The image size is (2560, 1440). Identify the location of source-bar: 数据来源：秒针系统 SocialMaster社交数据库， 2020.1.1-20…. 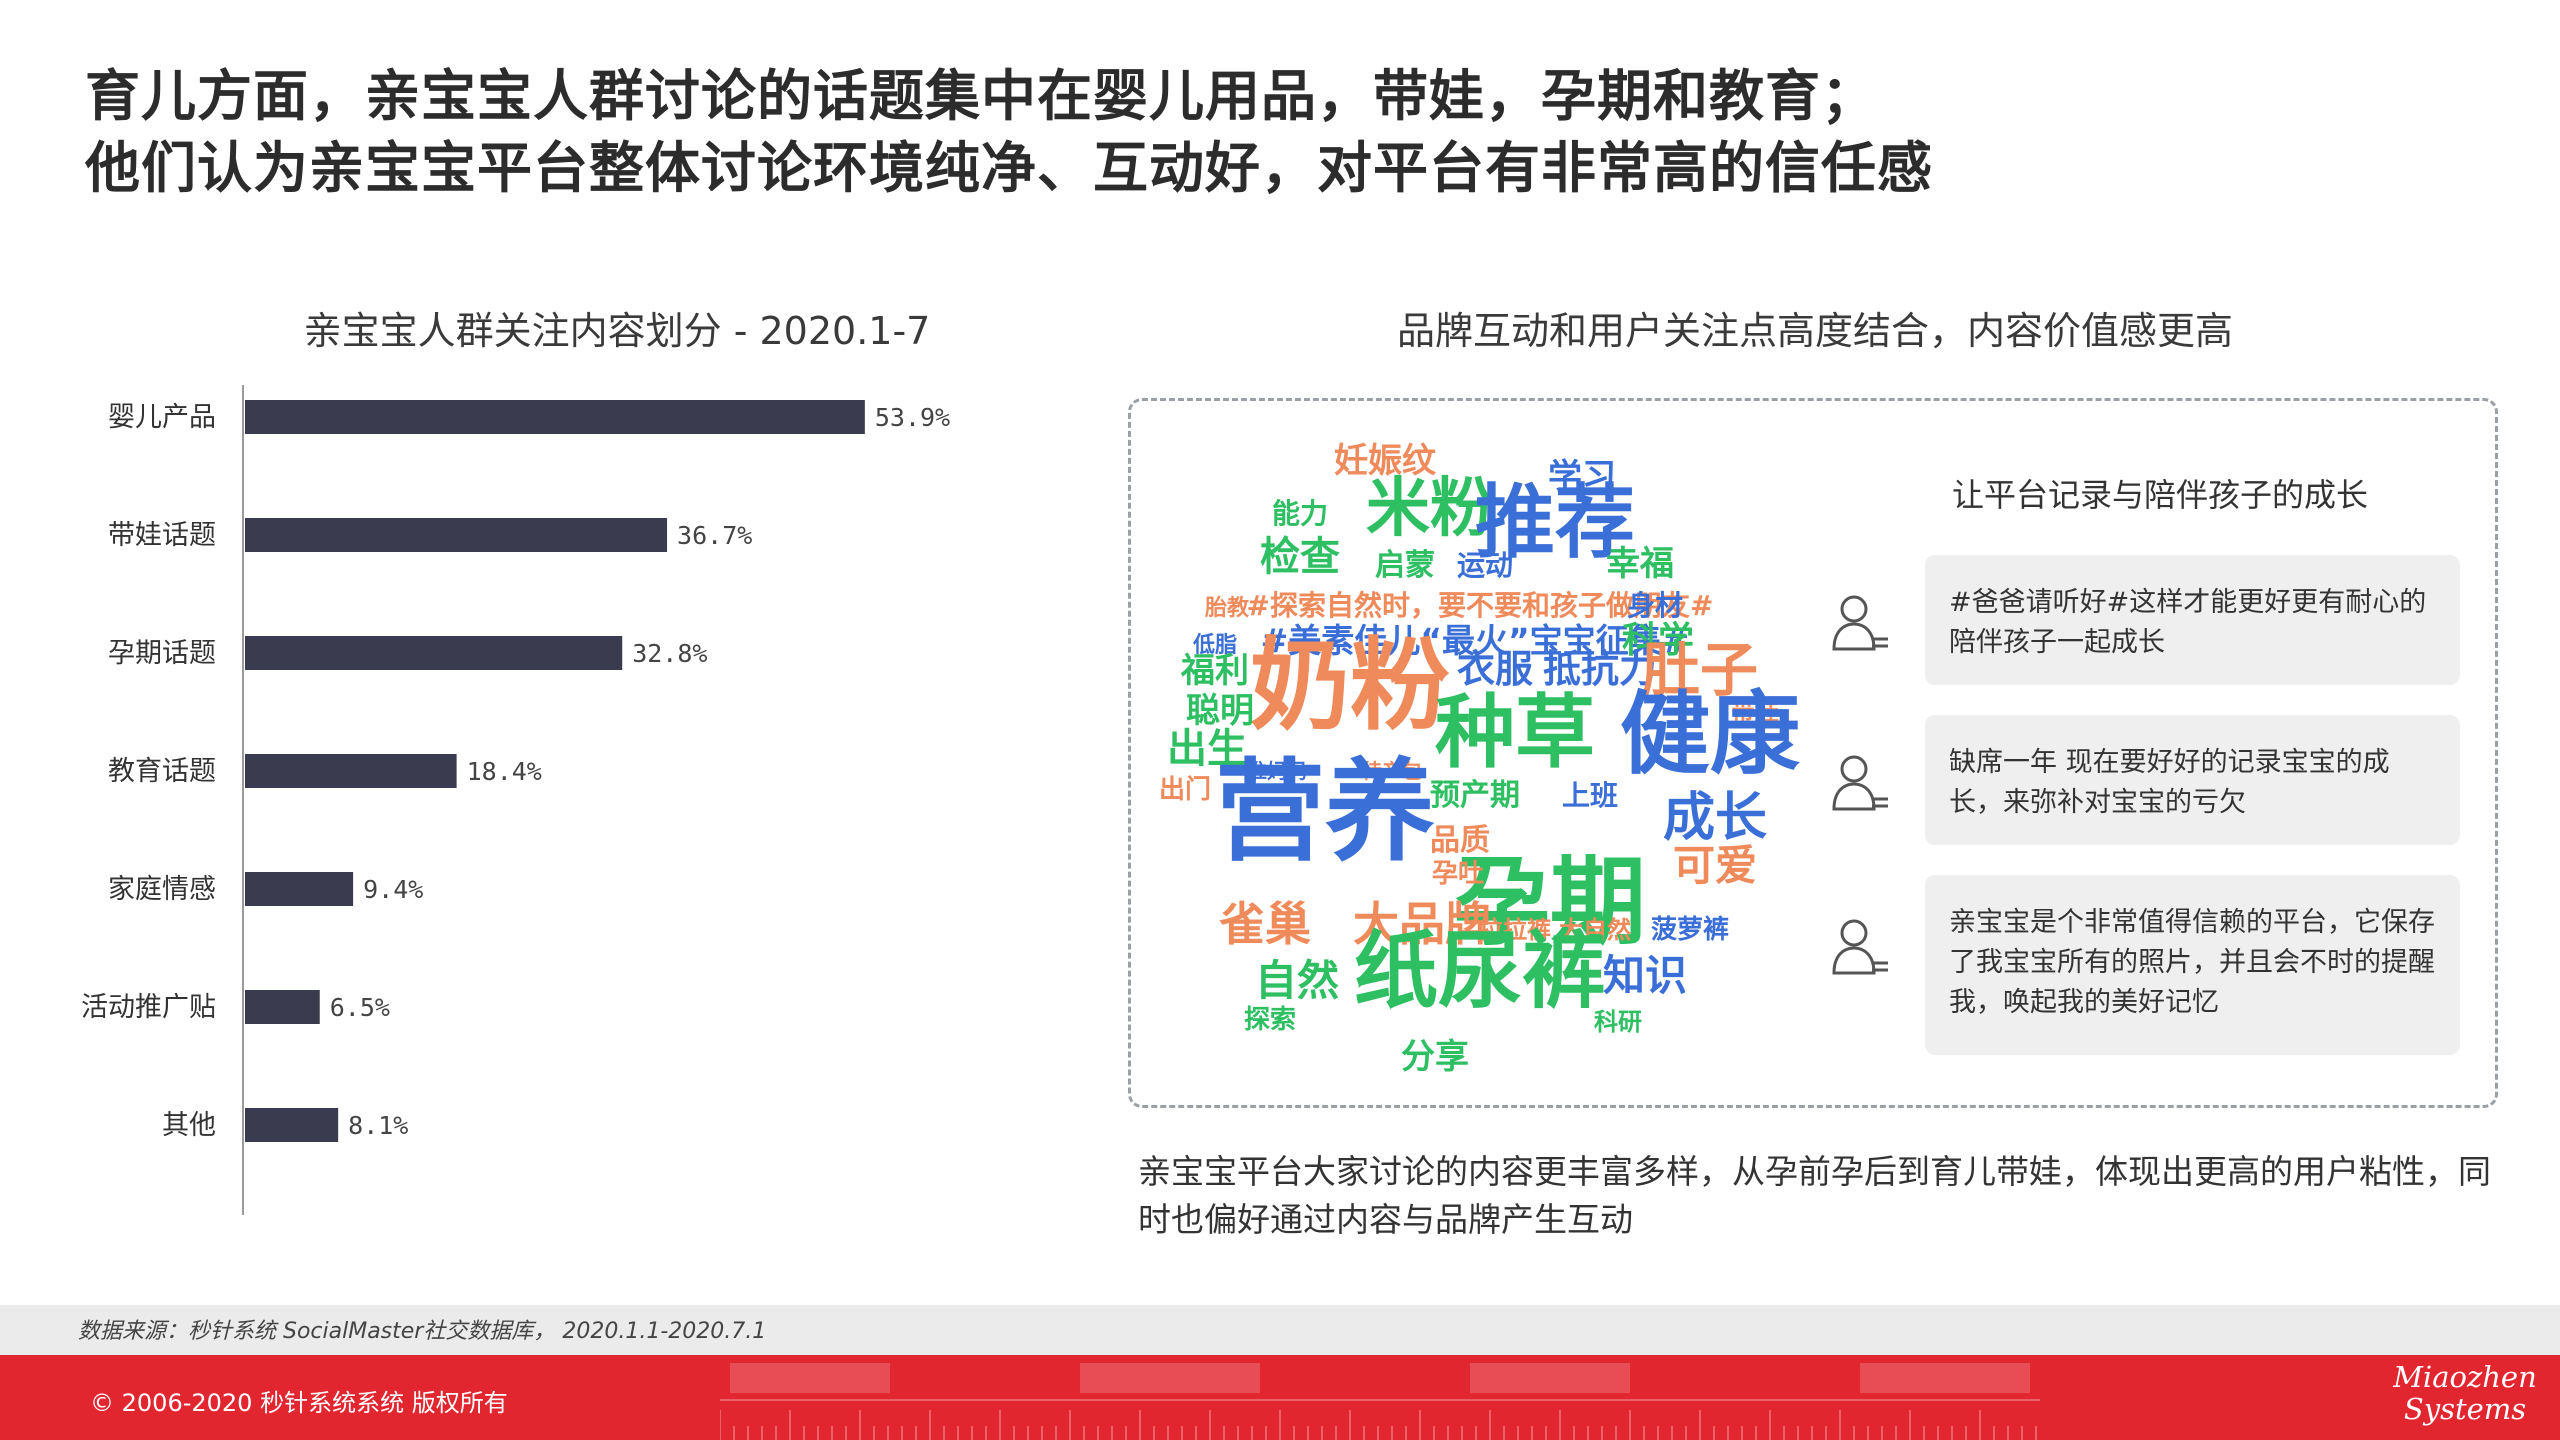
(1280, 1330).